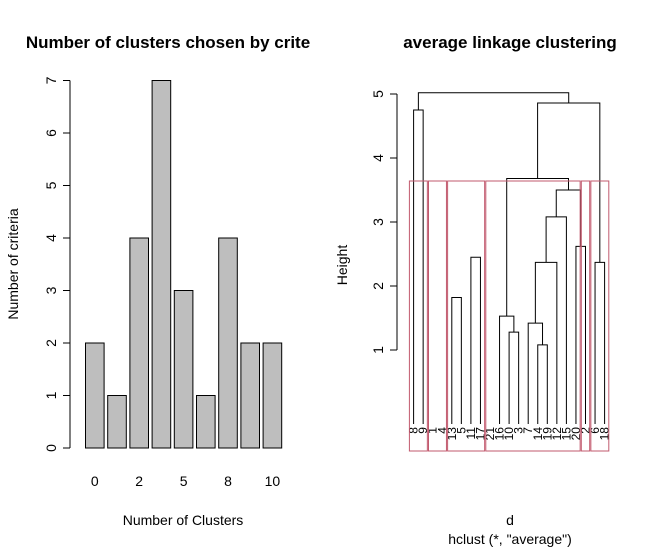  I want to click on bar-y-tick-label: 4, so click(51, 238).